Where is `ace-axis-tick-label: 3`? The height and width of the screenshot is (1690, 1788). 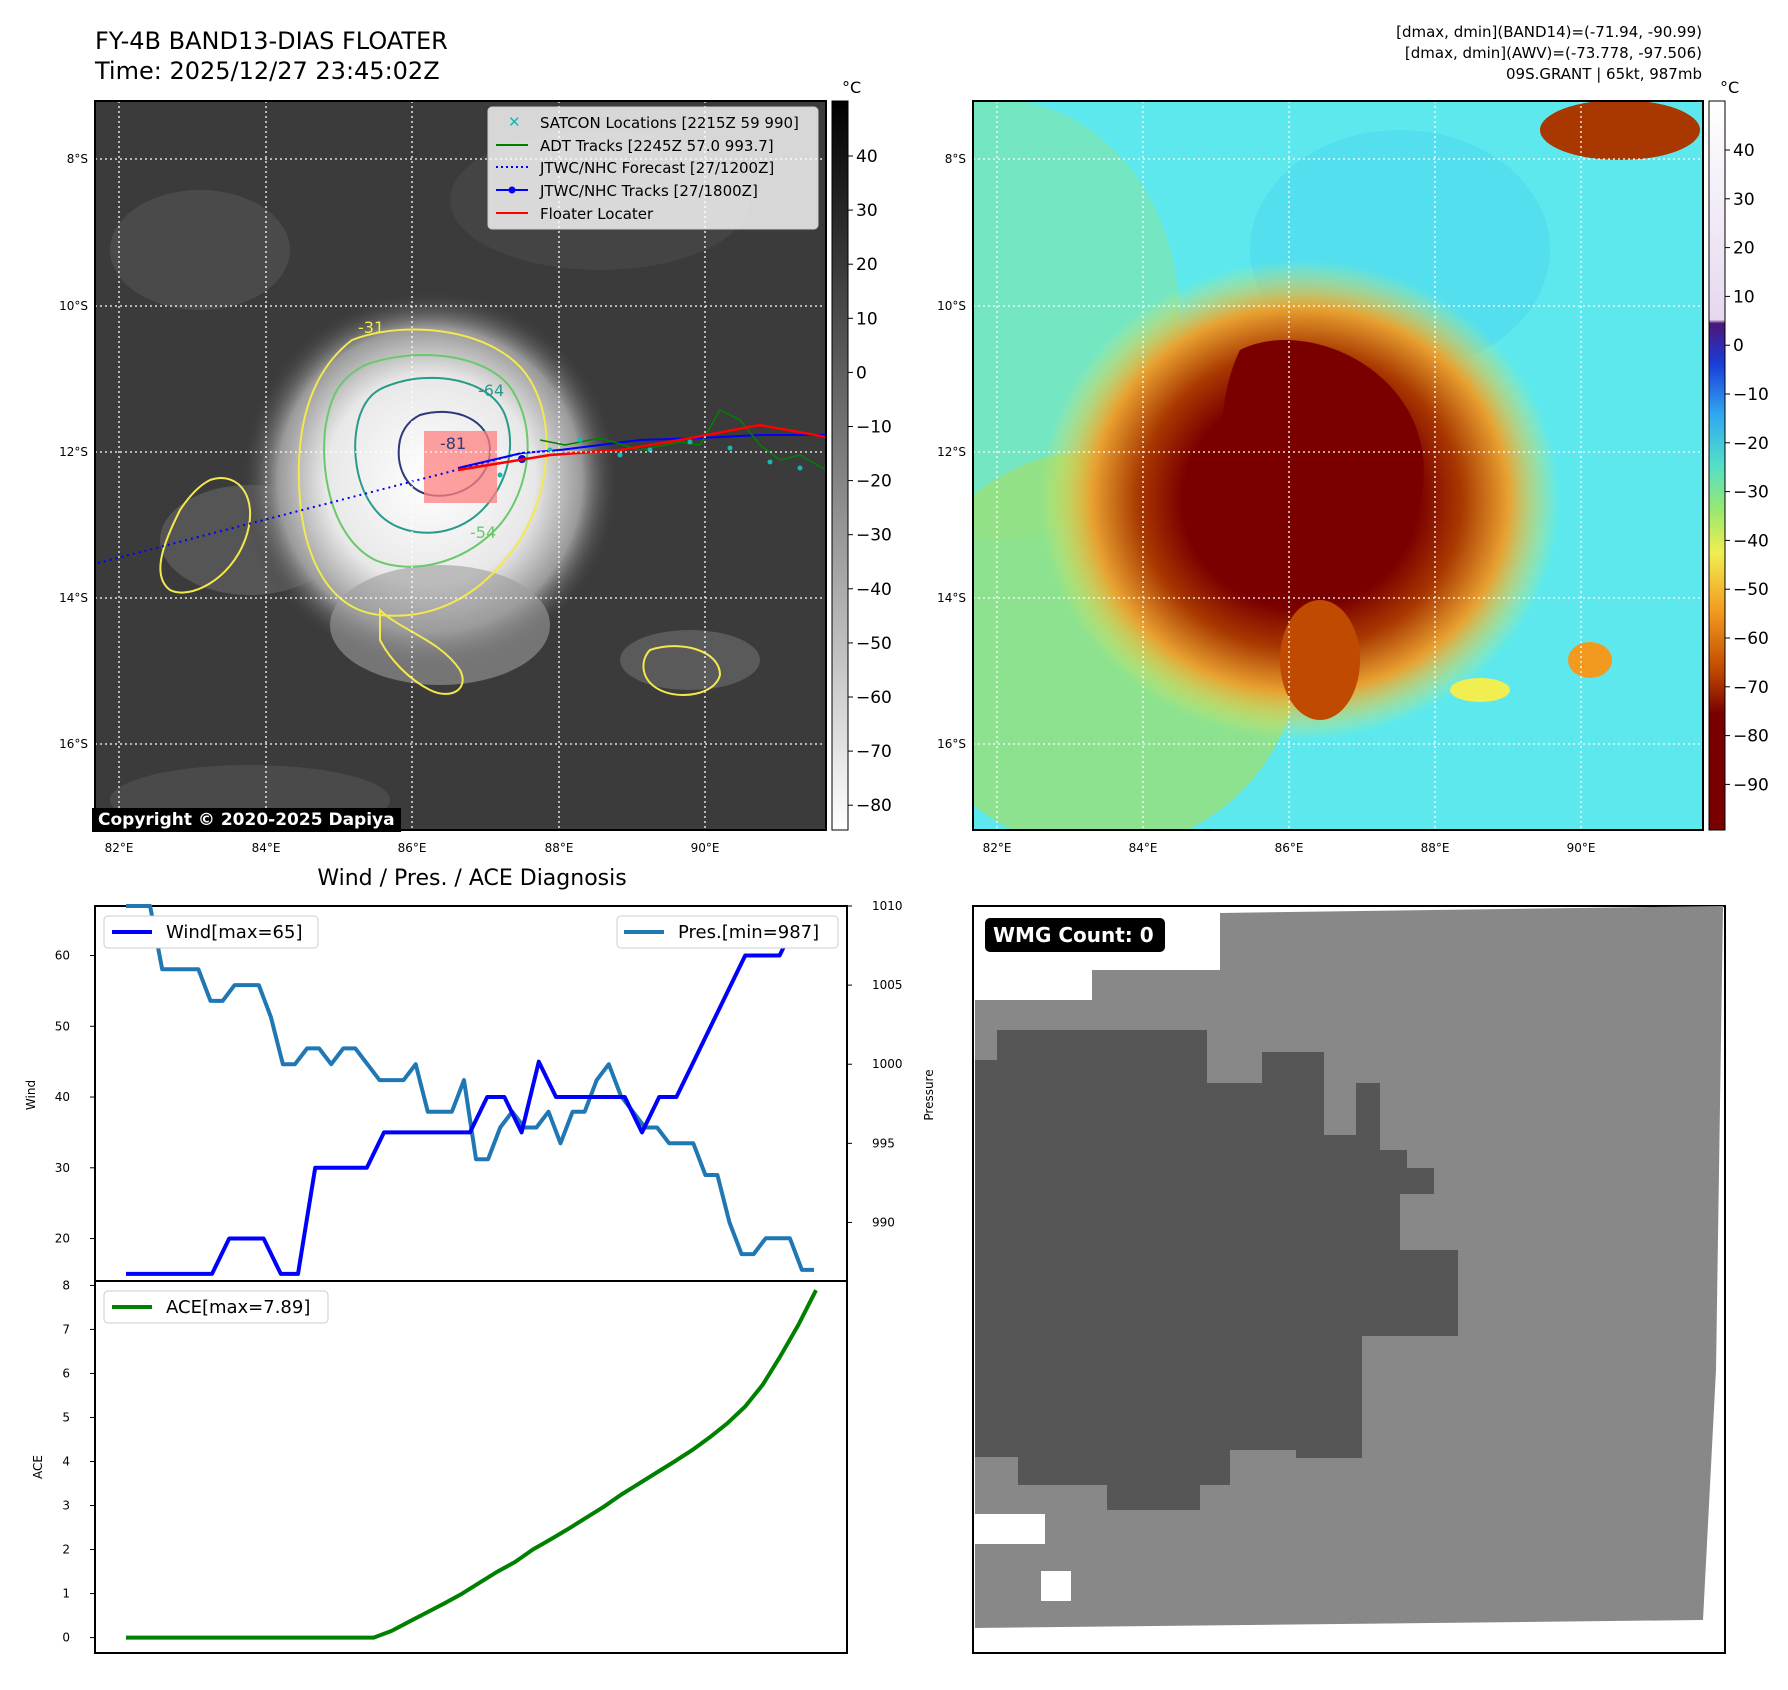
ace-axis-tick-label: 3 is located at coordinates (66, 1506).